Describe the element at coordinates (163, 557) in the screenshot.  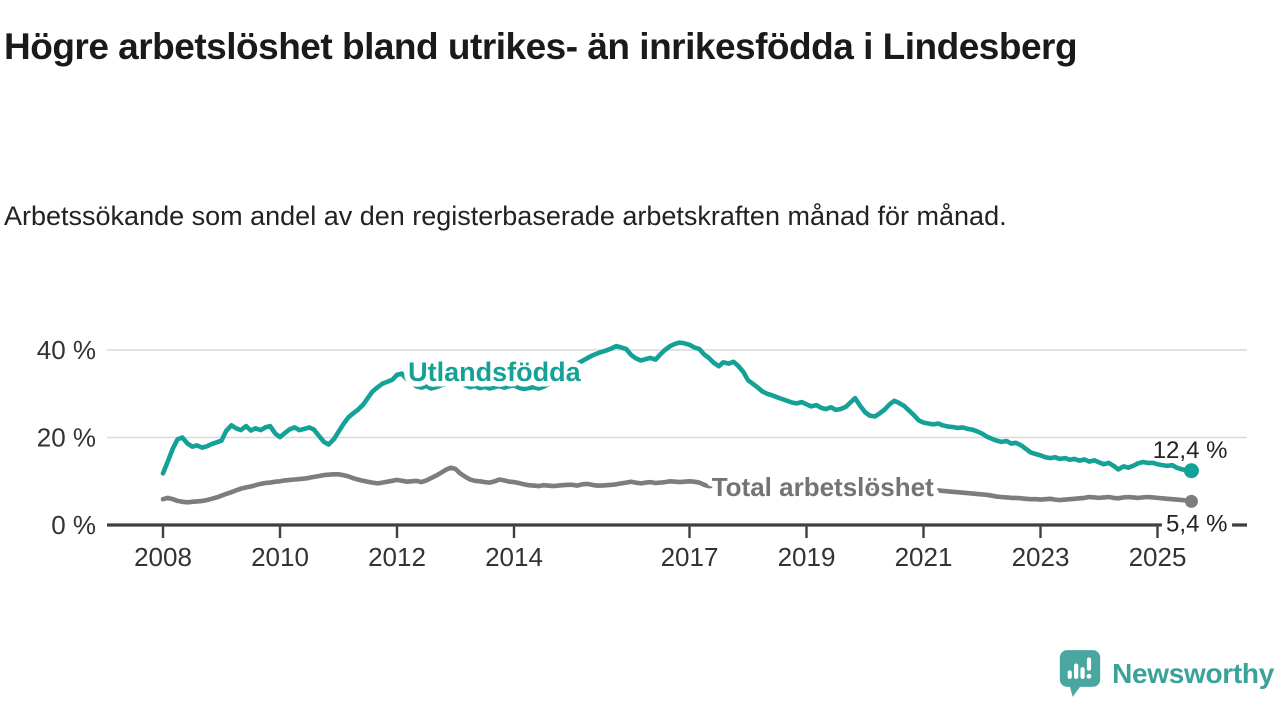
I see `x-tick-label-2008: 2008` at that location.